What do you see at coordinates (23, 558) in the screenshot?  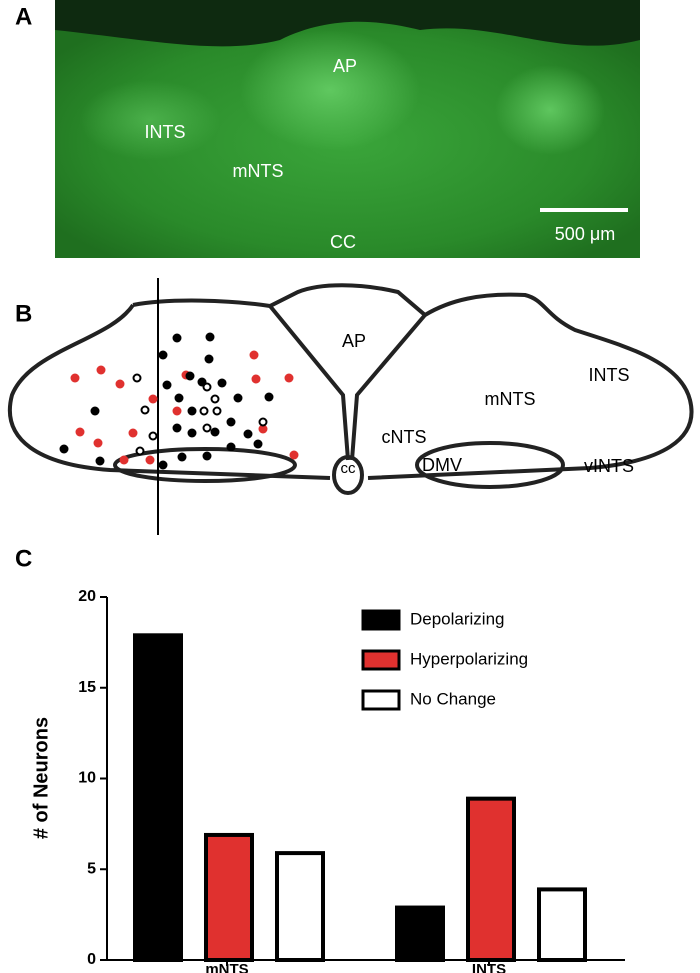 I see `panel-label: C` at bounding box center [23, 558].